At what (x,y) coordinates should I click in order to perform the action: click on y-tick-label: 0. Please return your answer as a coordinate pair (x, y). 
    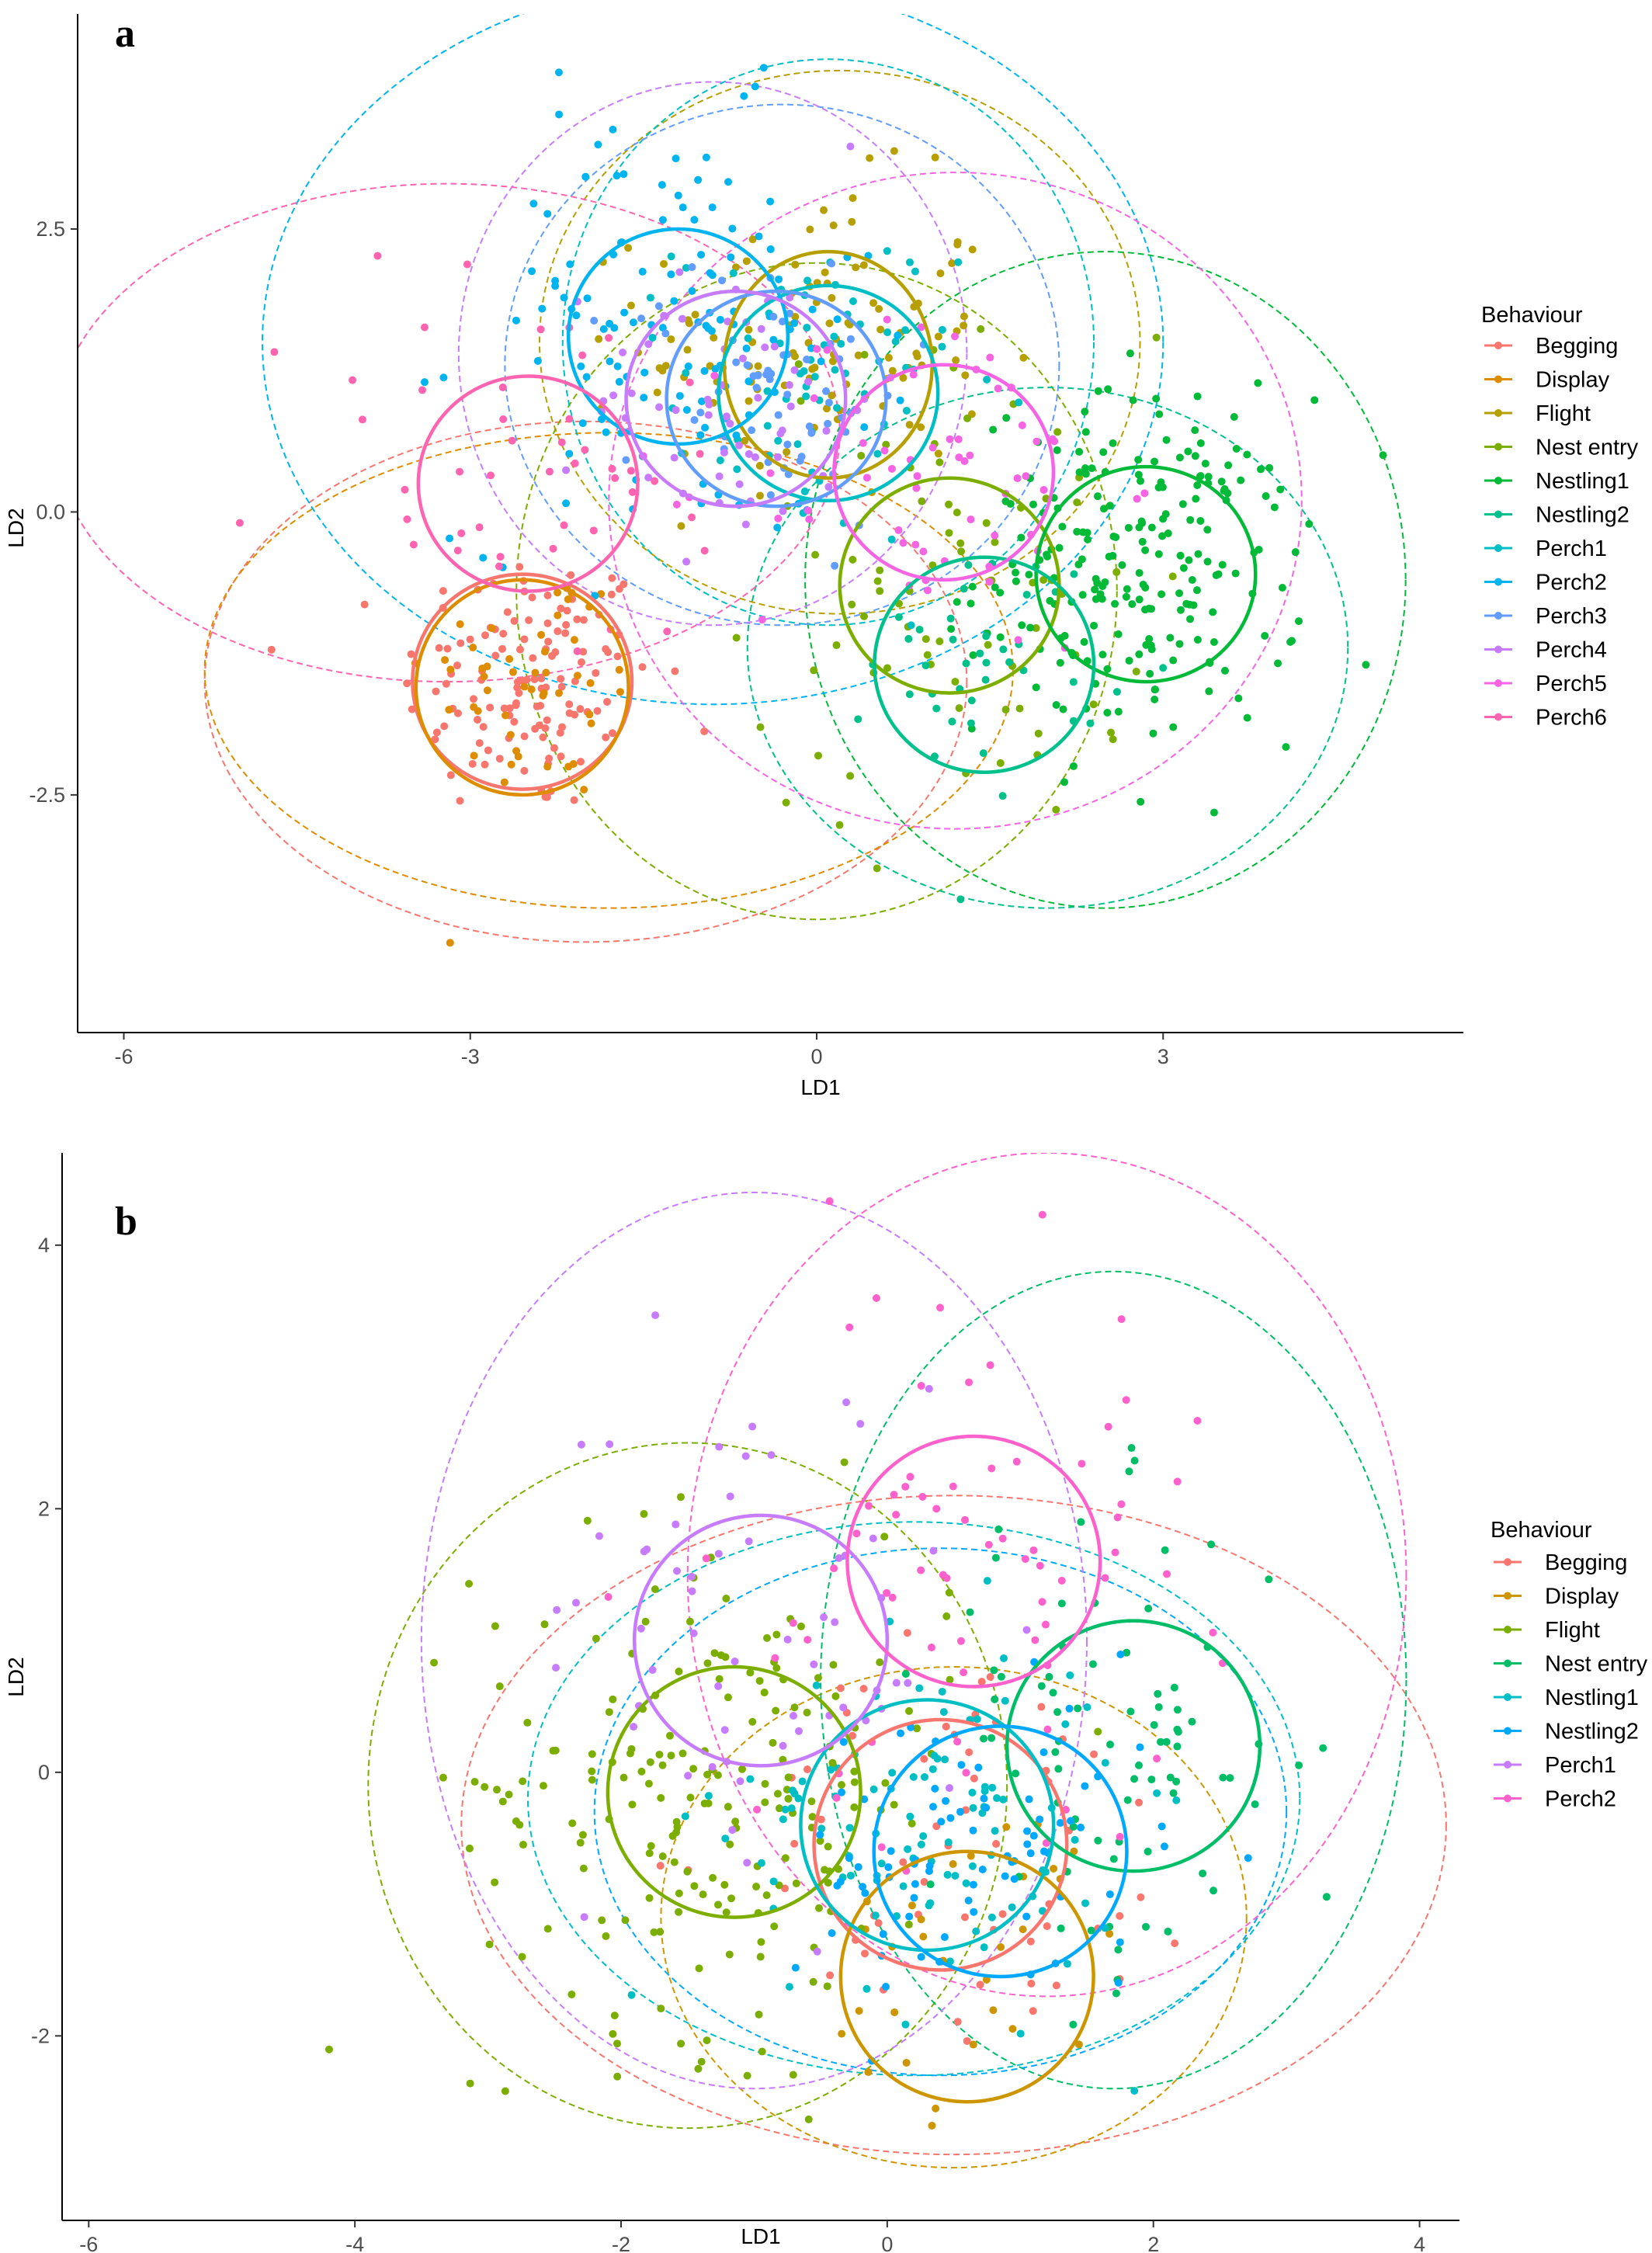
    Looking at the image, I should click on (44, 1772).